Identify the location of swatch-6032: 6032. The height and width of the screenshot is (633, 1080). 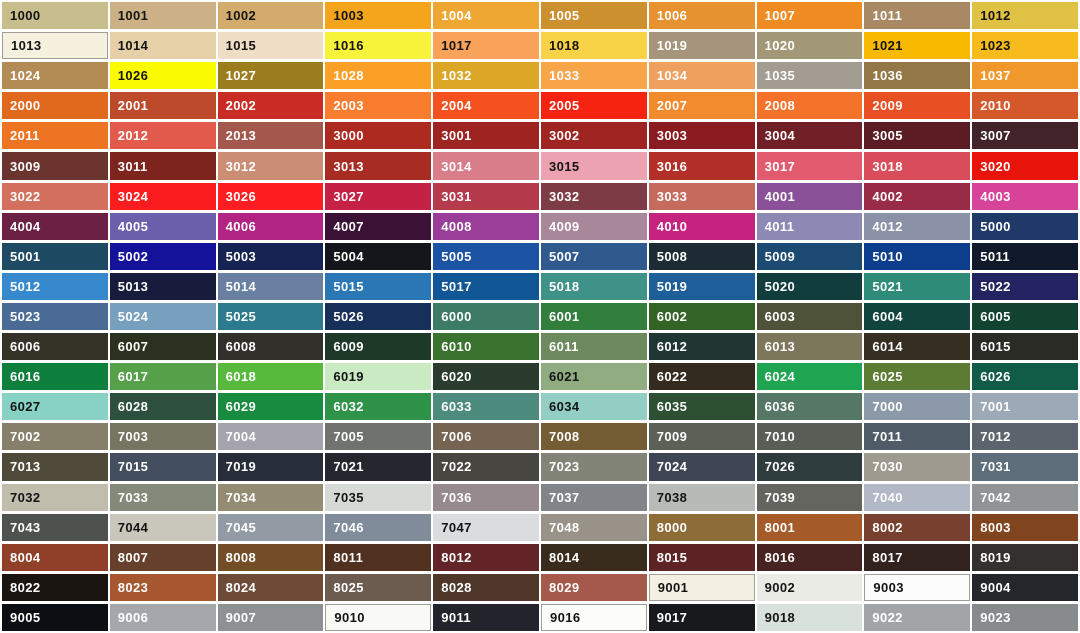
(378, 407).